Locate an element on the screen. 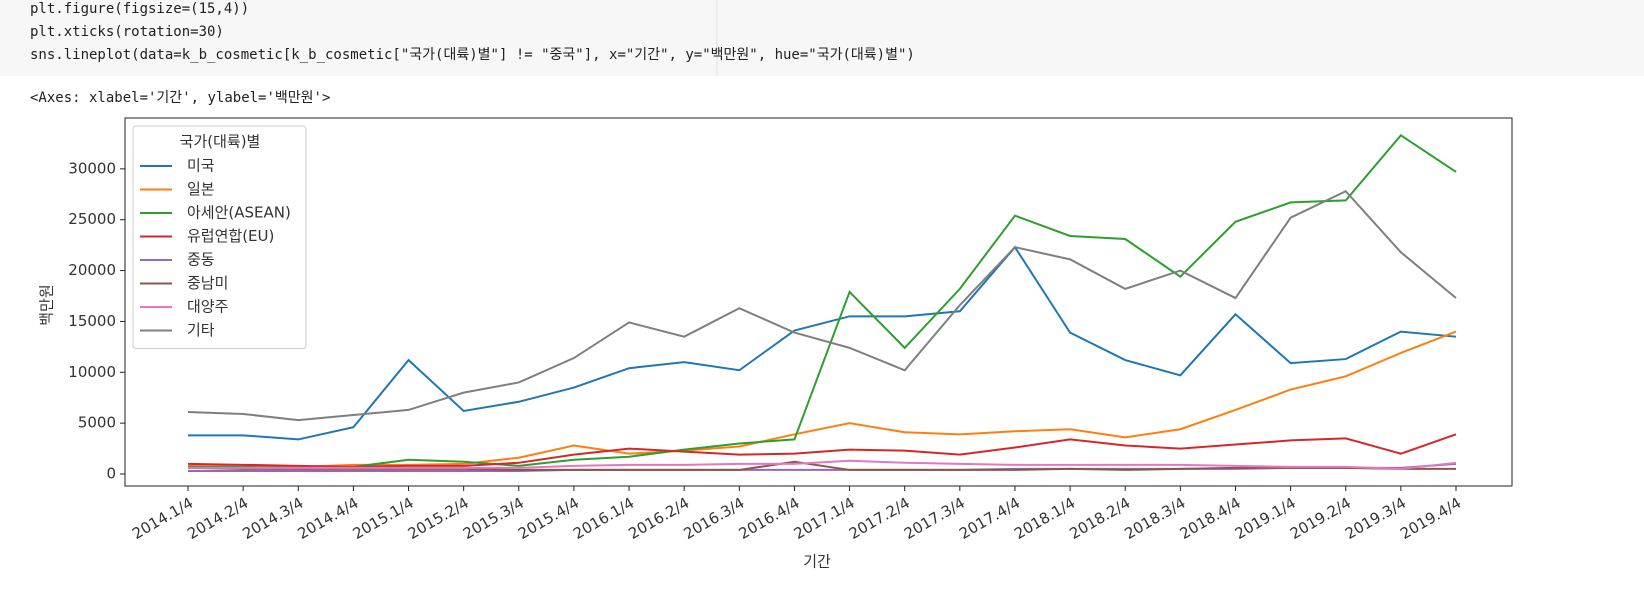 This screenshot has width=1644, height=606. x-tick-label: 2017.4/4 is located at coordinates (989, 518).